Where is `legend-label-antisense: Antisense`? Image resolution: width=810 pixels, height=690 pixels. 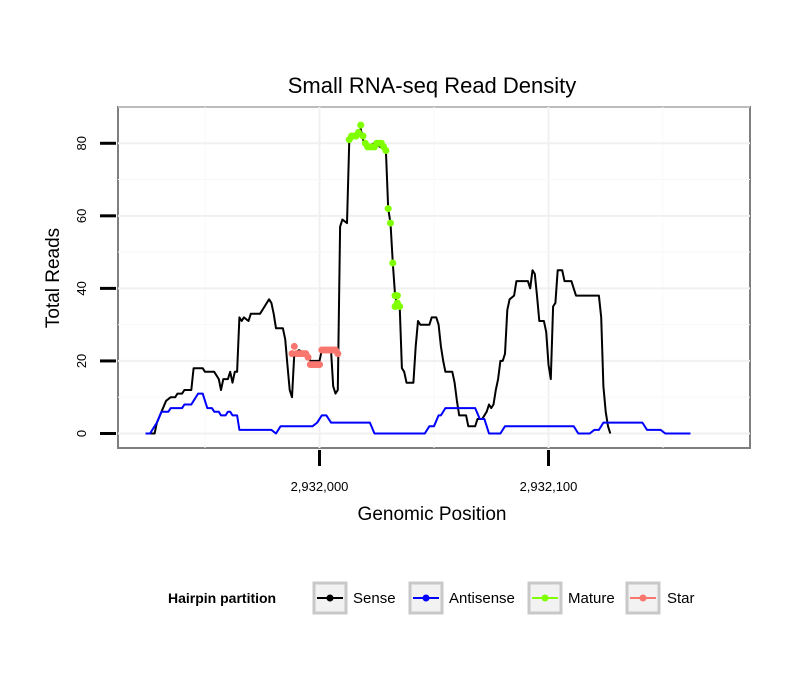
legend-label-antisense: Antisense is located at coordinates (482, 598).